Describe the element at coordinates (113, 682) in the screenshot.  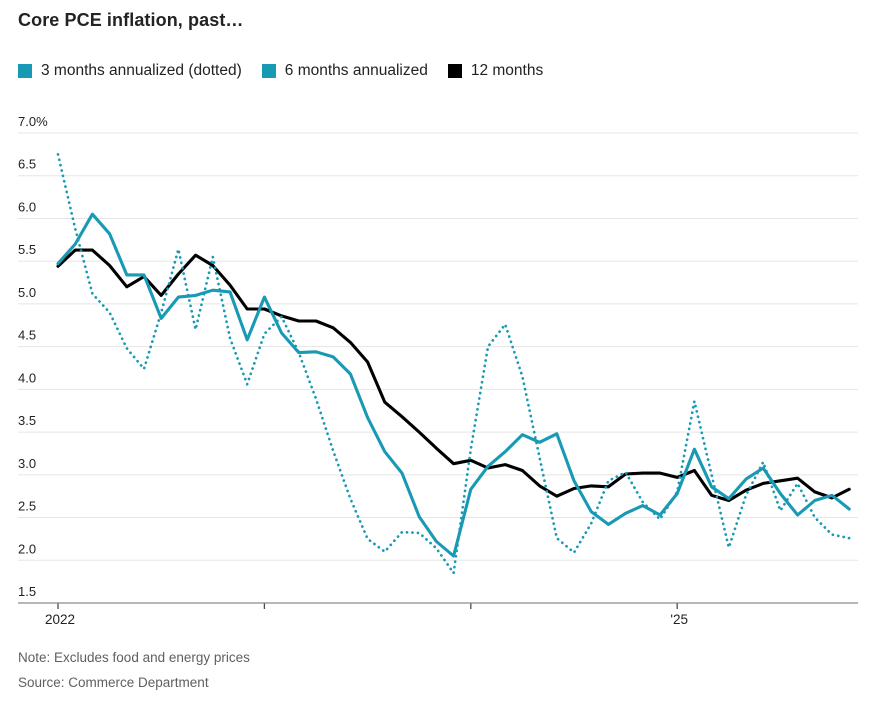
I see `chart-source: Source: Commerce Department` at that location.